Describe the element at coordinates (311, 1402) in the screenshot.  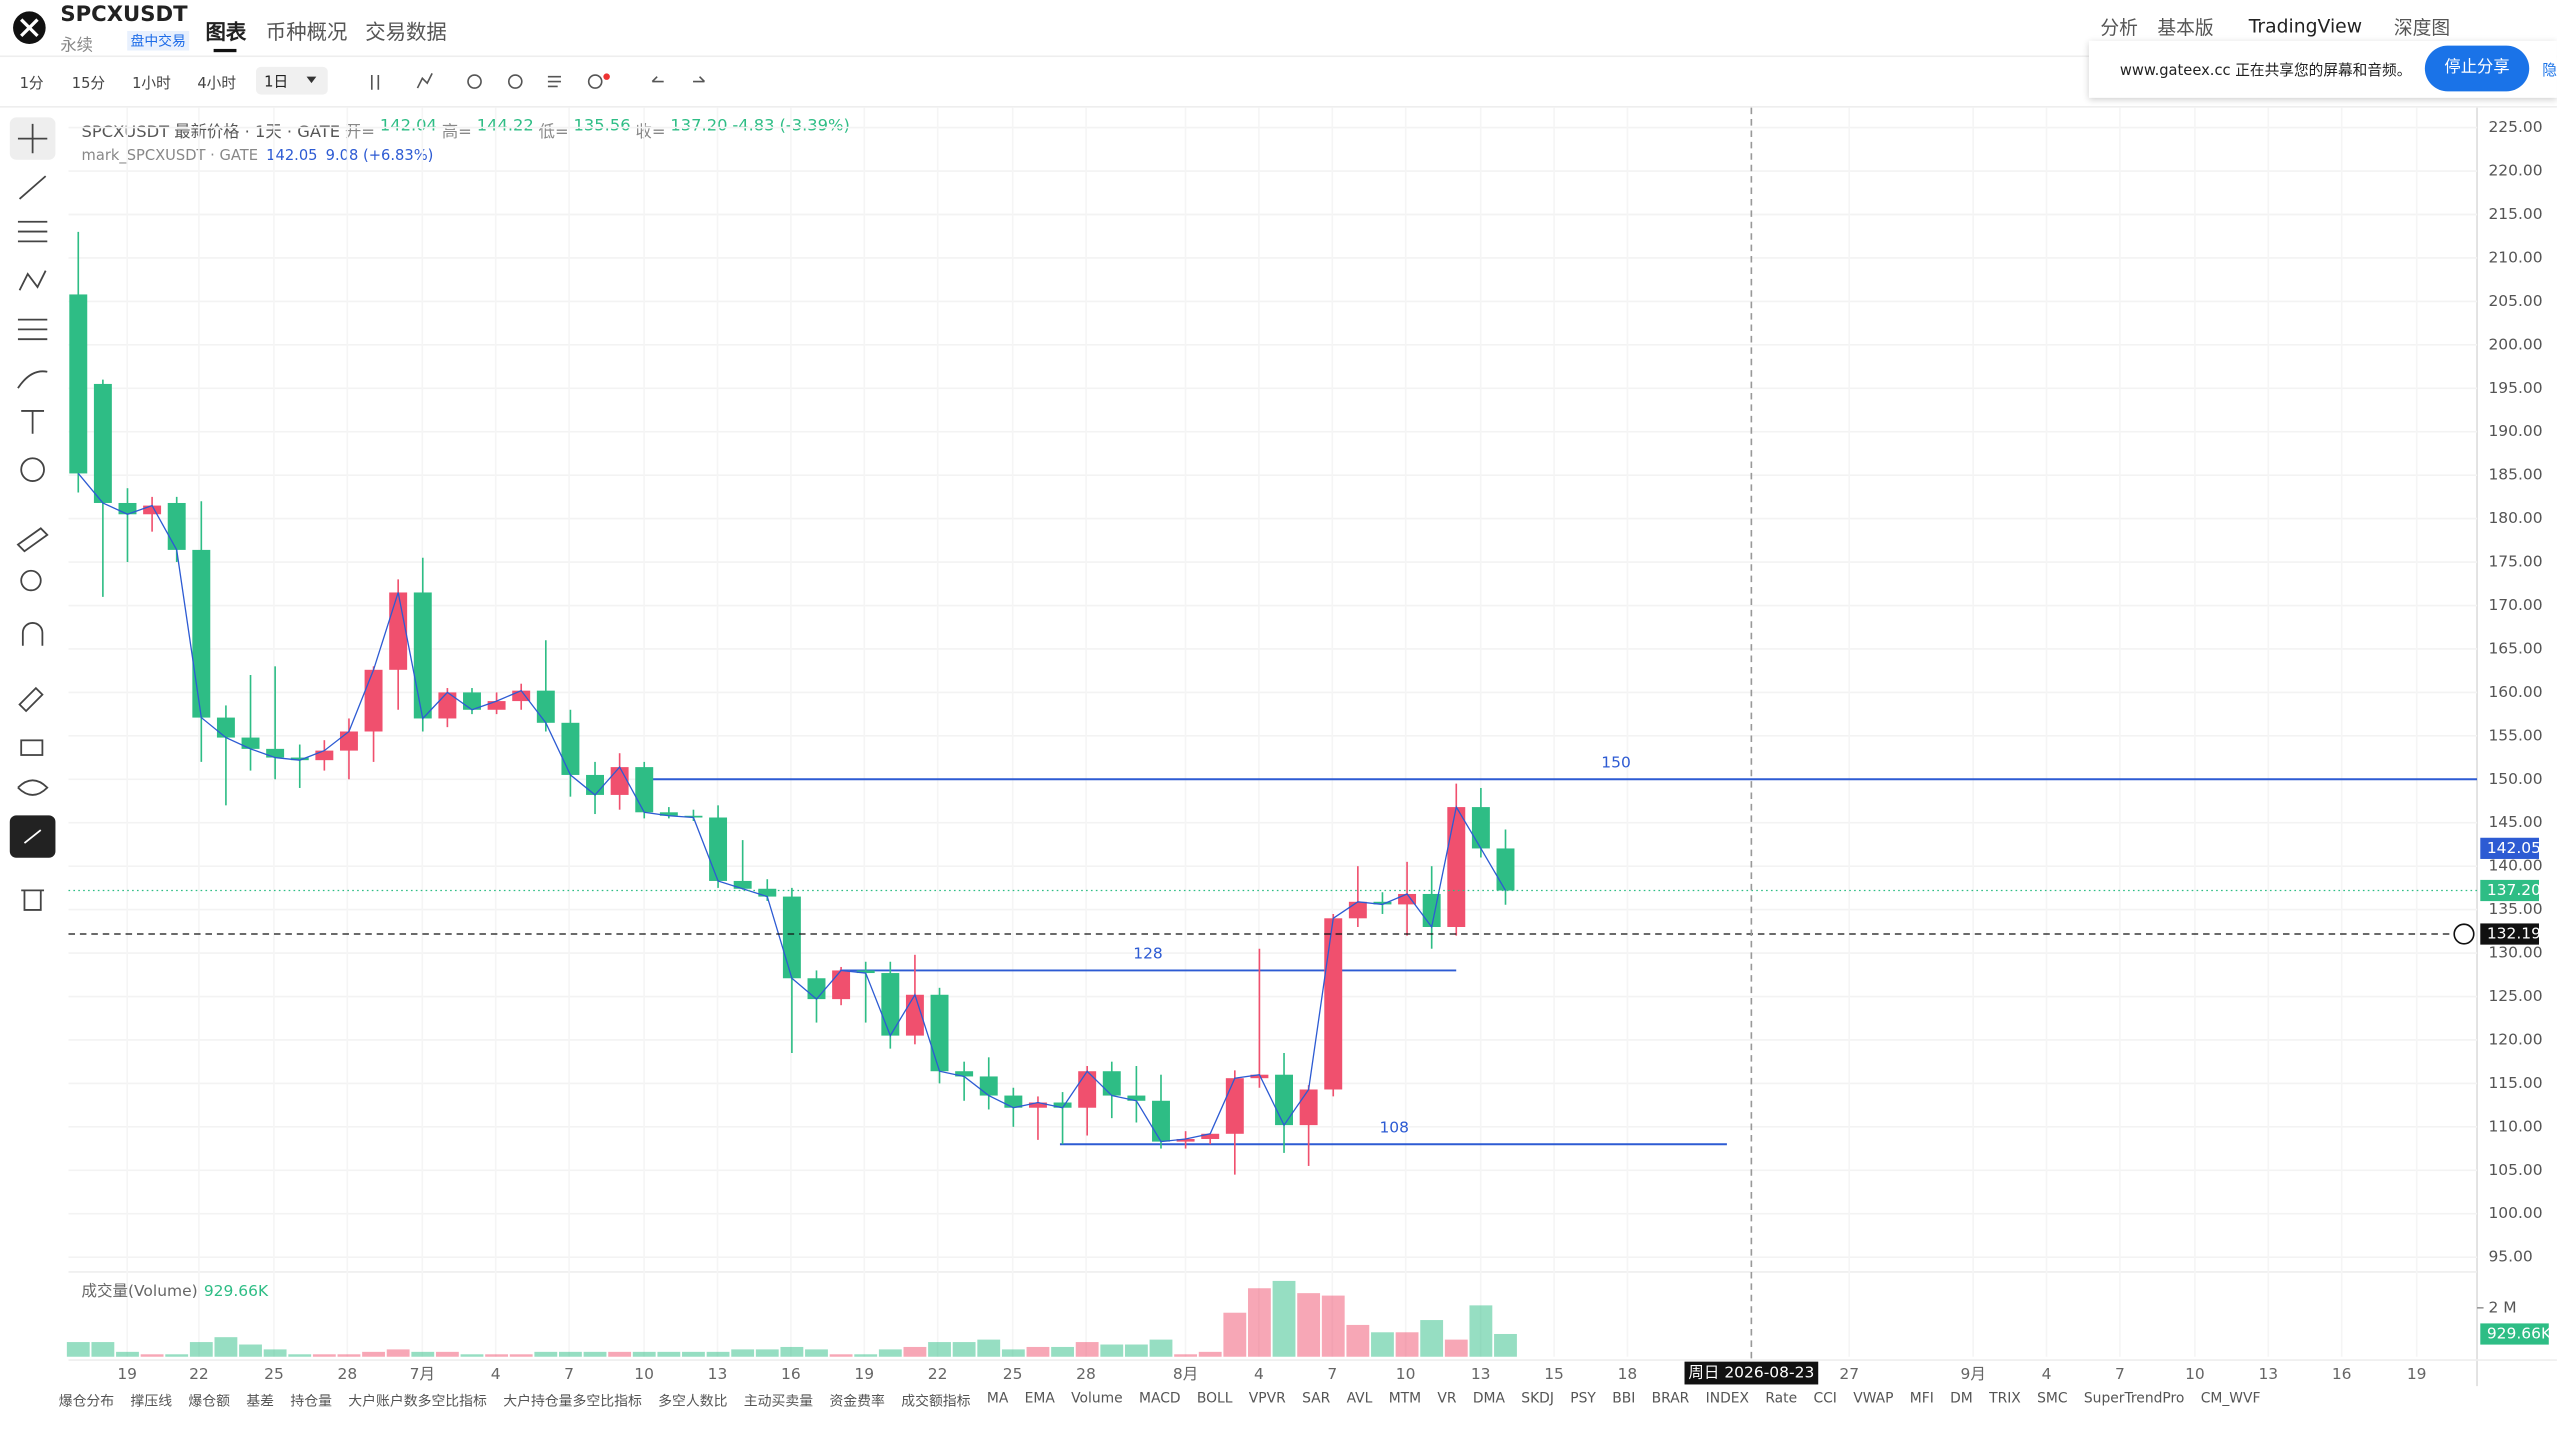
I see `indicator-tab: 持仓量` at that location.